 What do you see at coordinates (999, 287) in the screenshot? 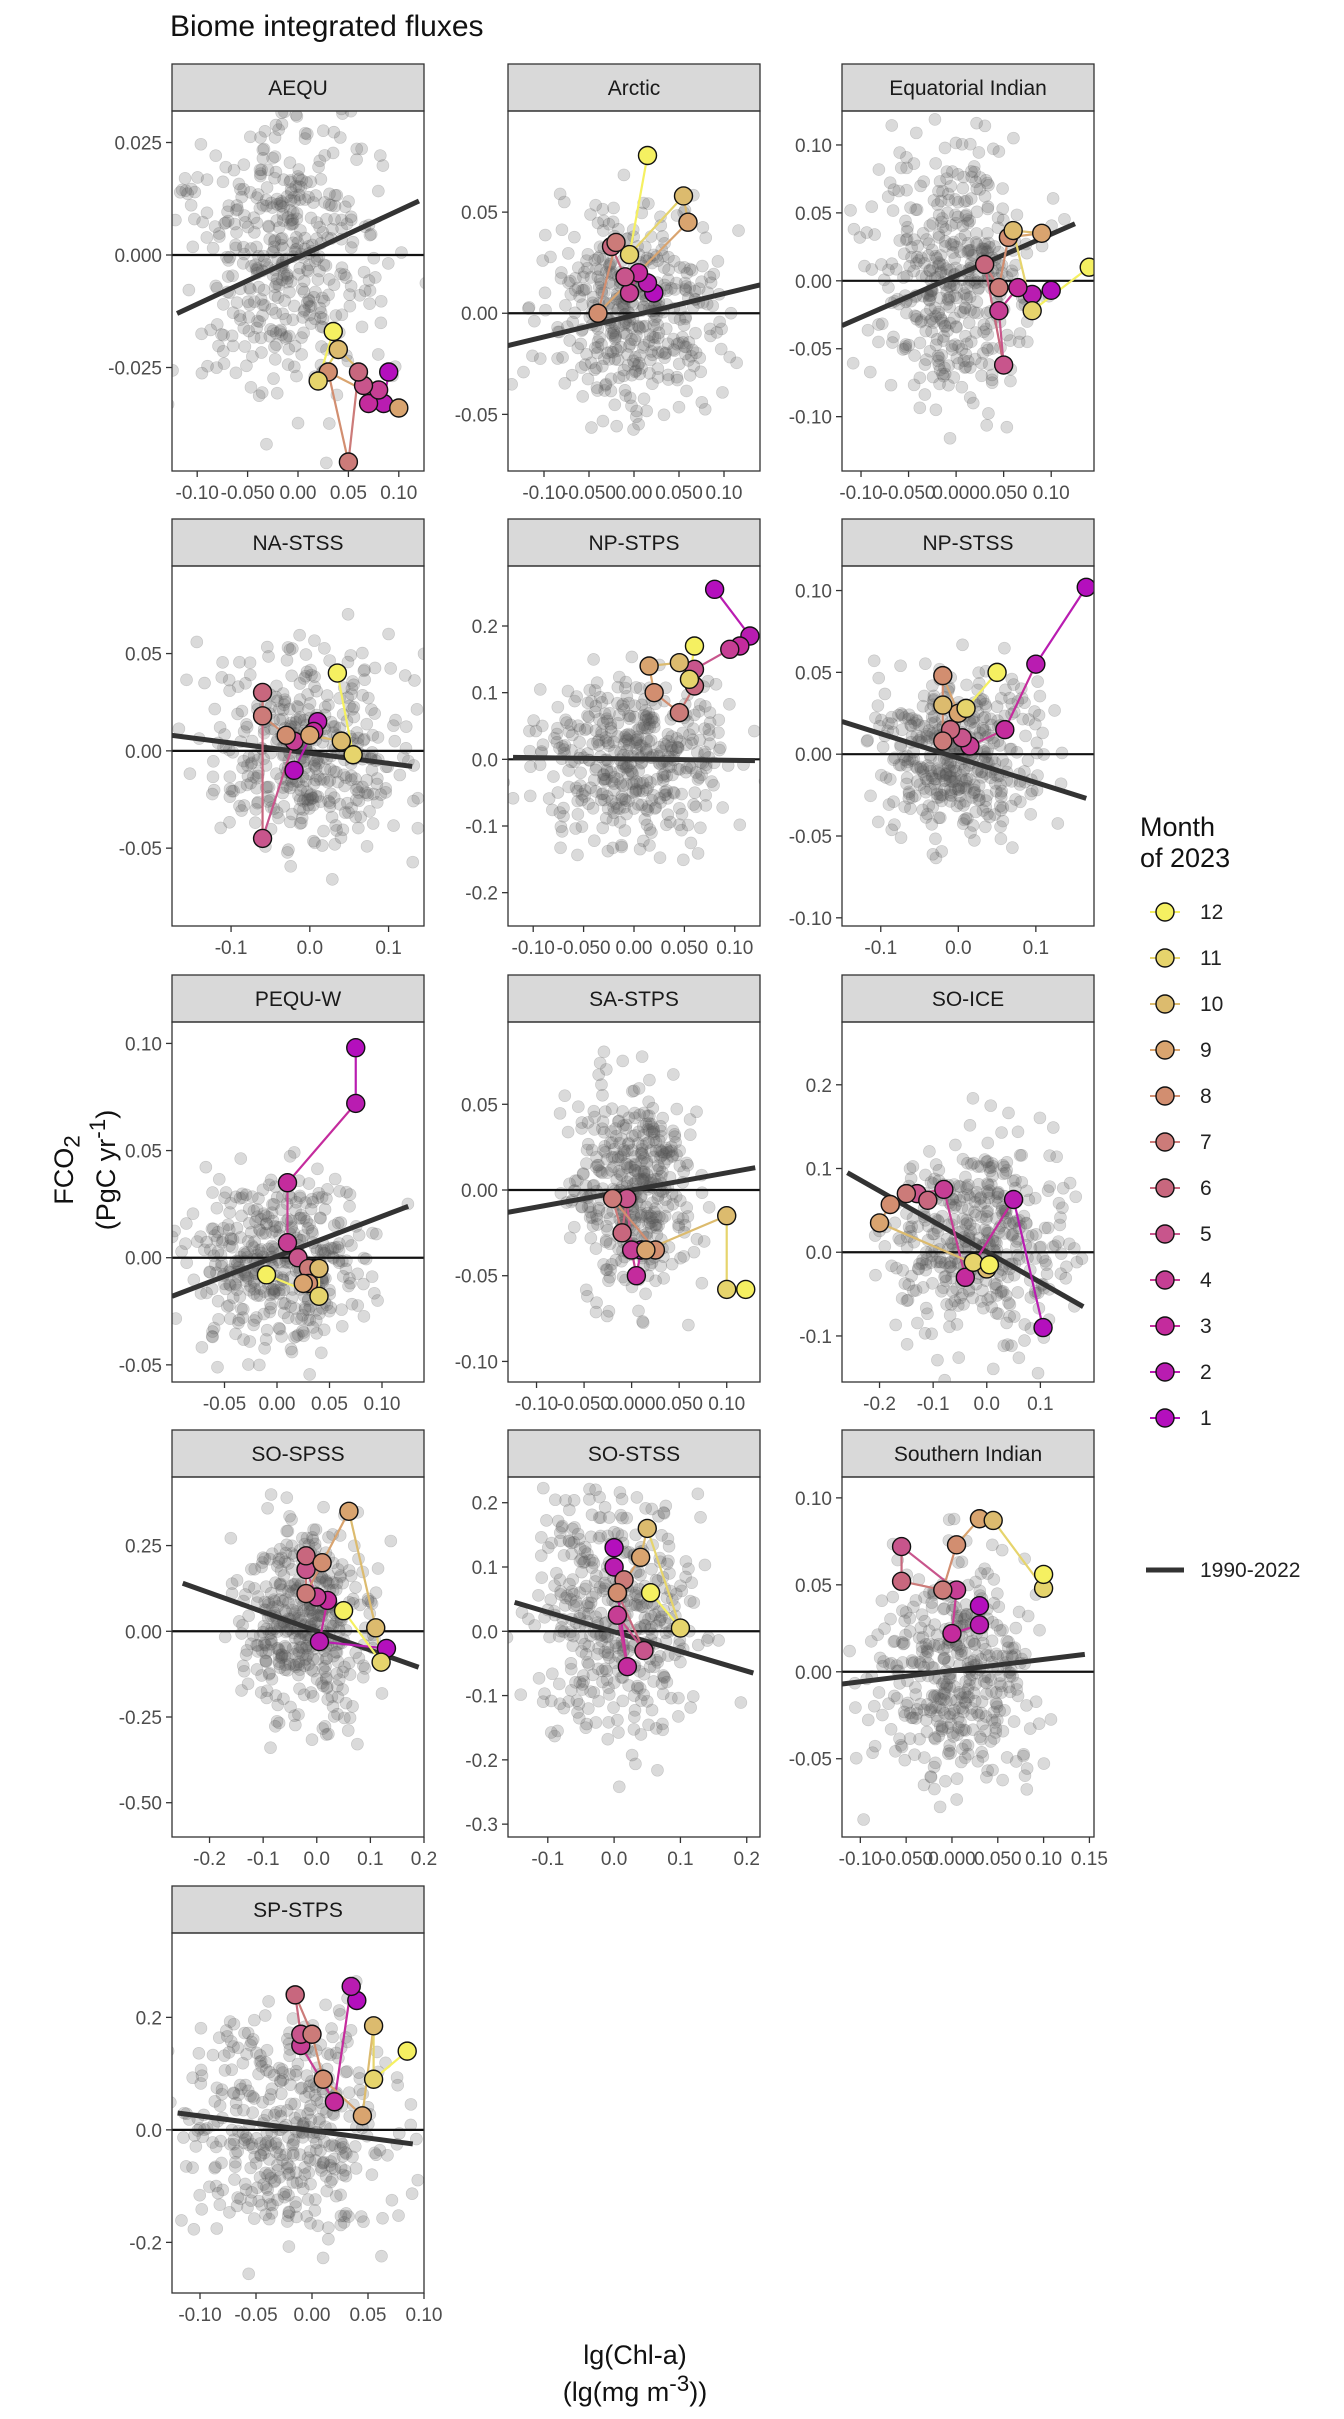
I see `month-7-point` at bounding box center [999, 287].